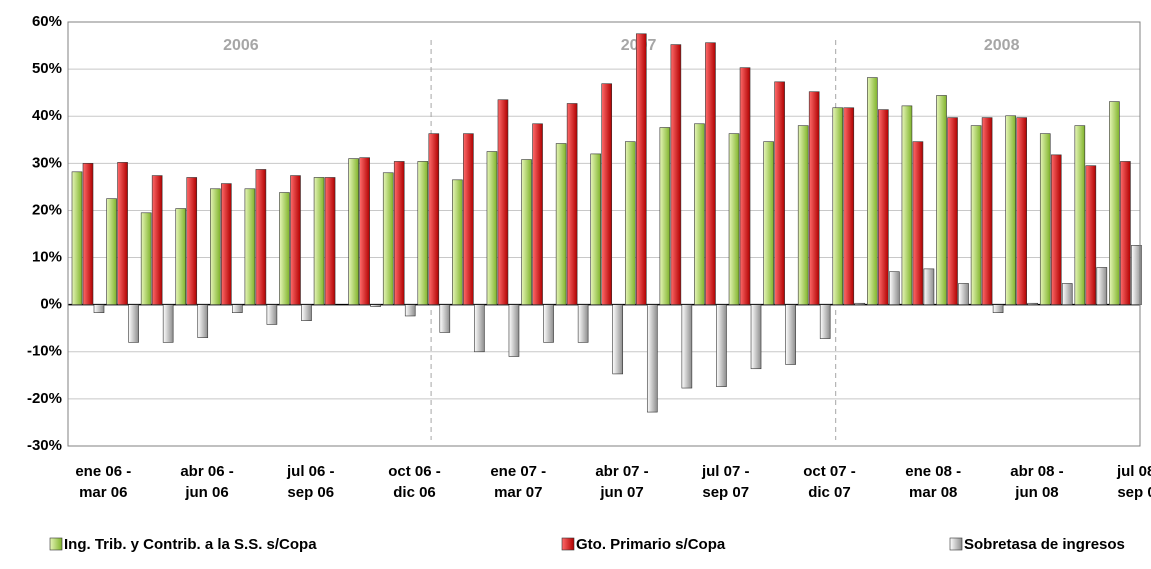  I want to click on legend-label: Ing. Trib. y Contrib. a la S.S. s/Copa, so click(190, 544).